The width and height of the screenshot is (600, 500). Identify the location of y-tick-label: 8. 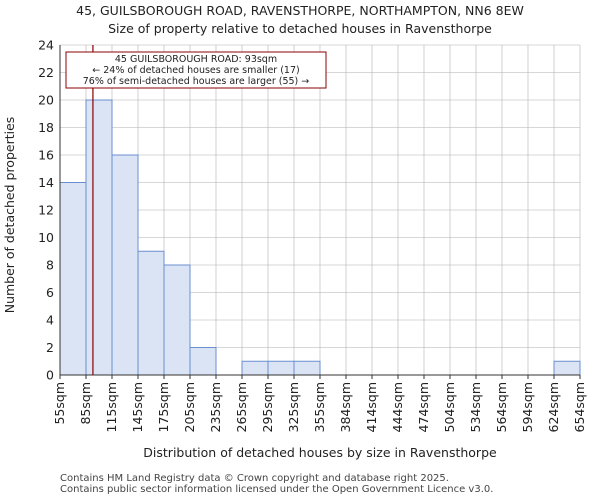
(50, 265).